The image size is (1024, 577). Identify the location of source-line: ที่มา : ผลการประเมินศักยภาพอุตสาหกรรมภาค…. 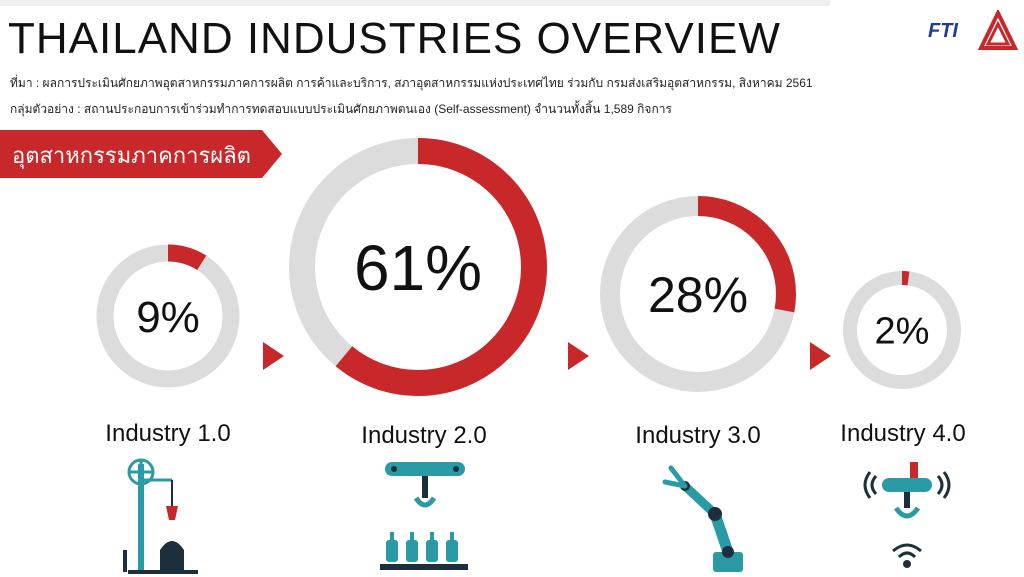
(411, 83).